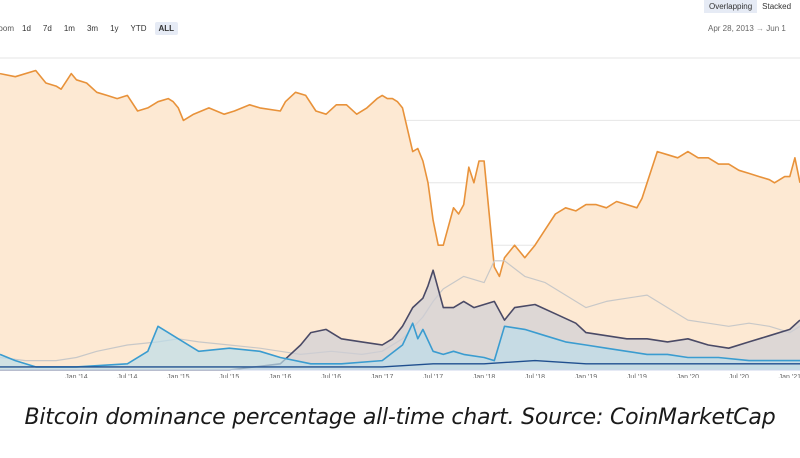 This screenshot has height=458, width=800. I want to click on series-line-dark_blue, so click(400, 363).